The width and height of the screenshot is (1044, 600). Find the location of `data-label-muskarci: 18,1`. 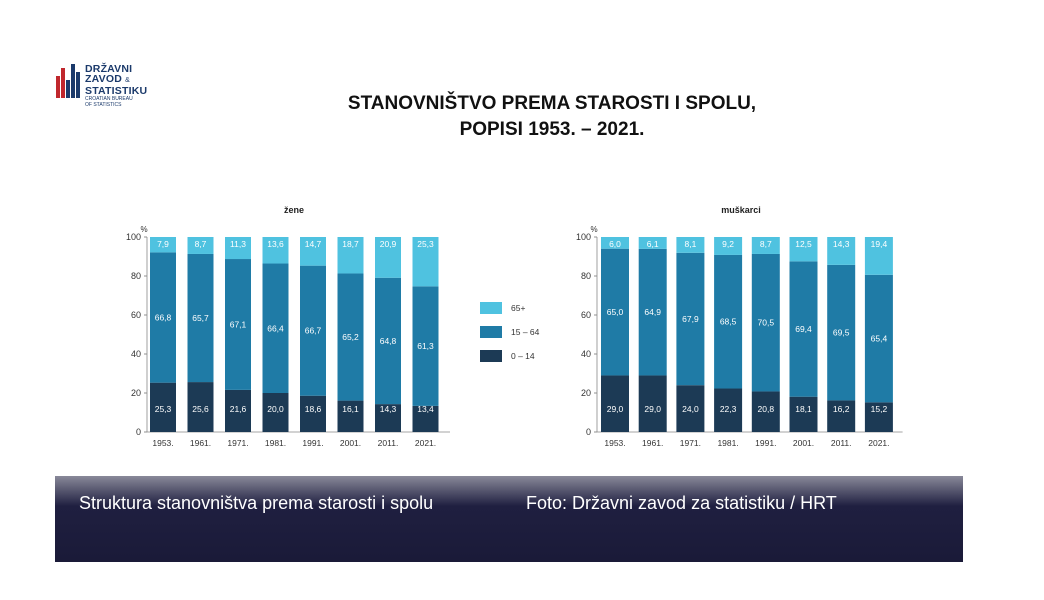

data-label-muskarci: 18,1 is located at coordinates (803, 409).